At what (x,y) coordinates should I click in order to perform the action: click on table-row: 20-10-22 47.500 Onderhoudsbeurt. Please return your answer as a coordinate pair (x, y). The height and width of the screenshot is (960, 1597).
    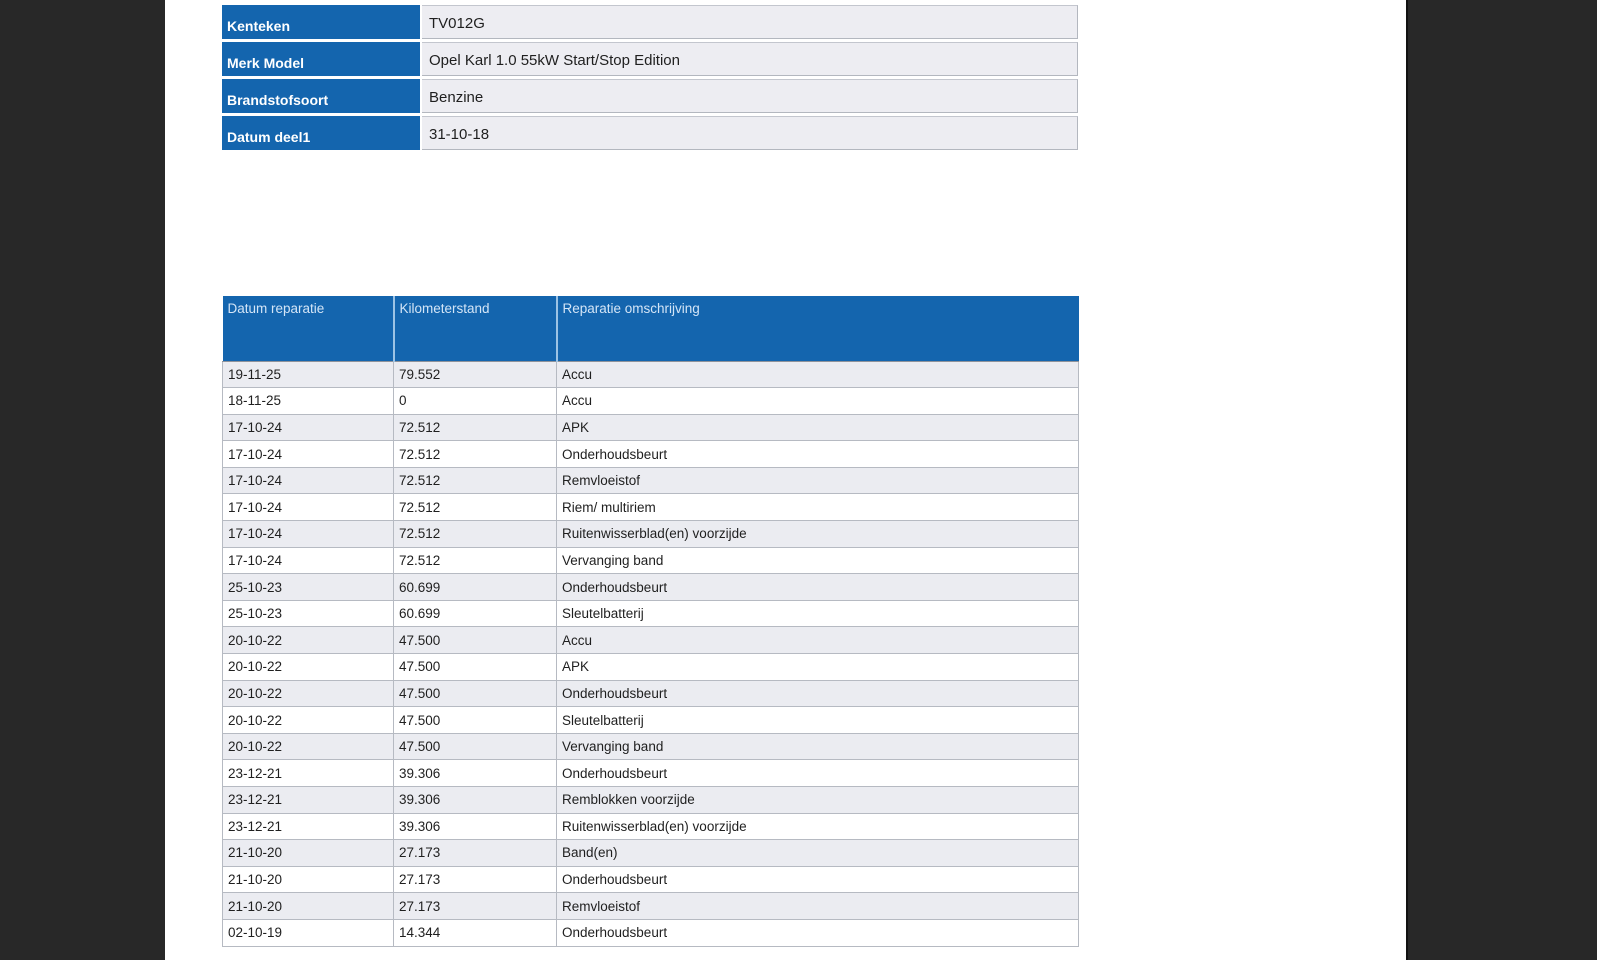
    Looking at the image, I should click on (650, 693).